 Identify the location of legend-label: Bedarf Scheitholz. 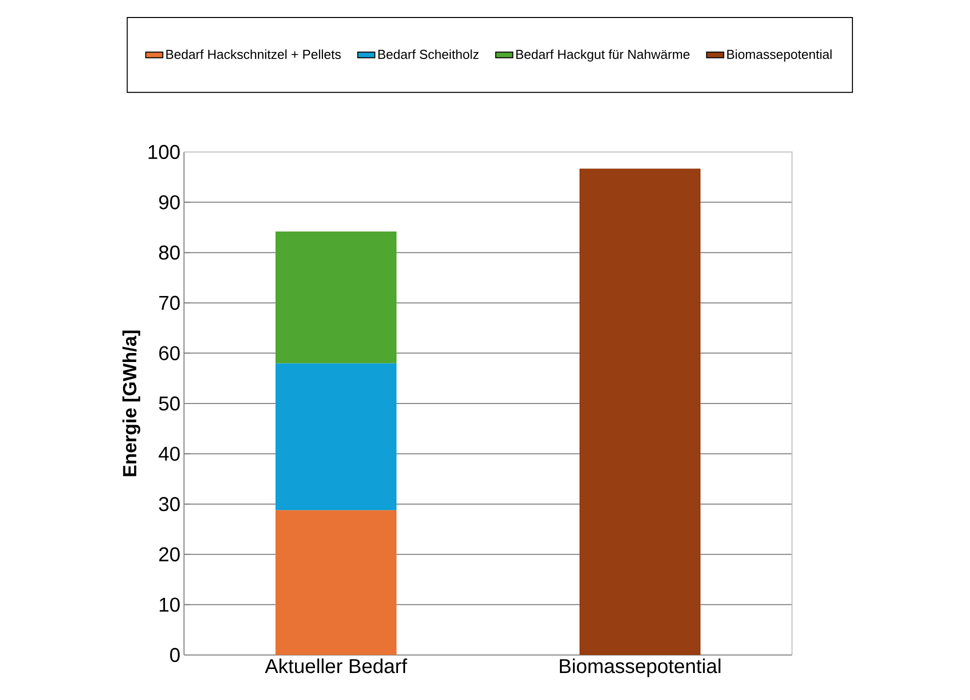
(428, 54).